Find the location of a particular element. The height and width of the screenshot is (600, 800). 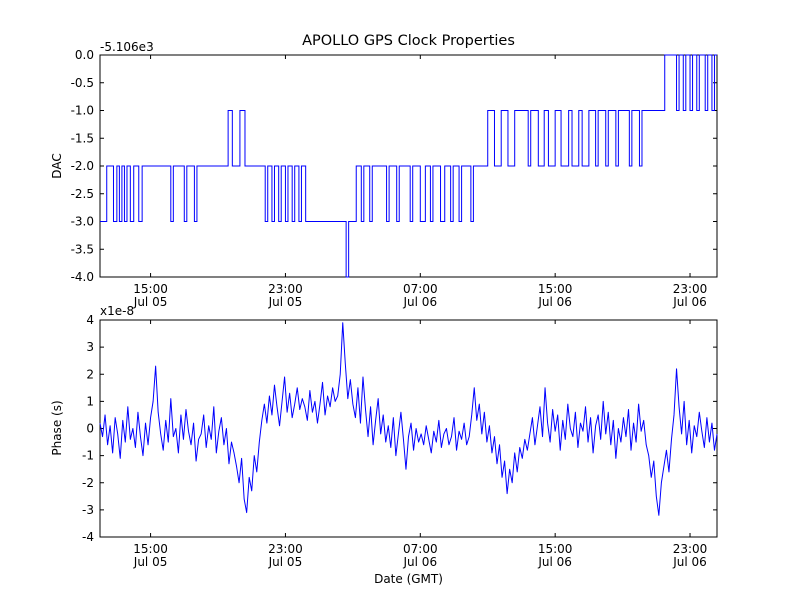

y-tick-label: 0 is located at coordinates (90, 429).